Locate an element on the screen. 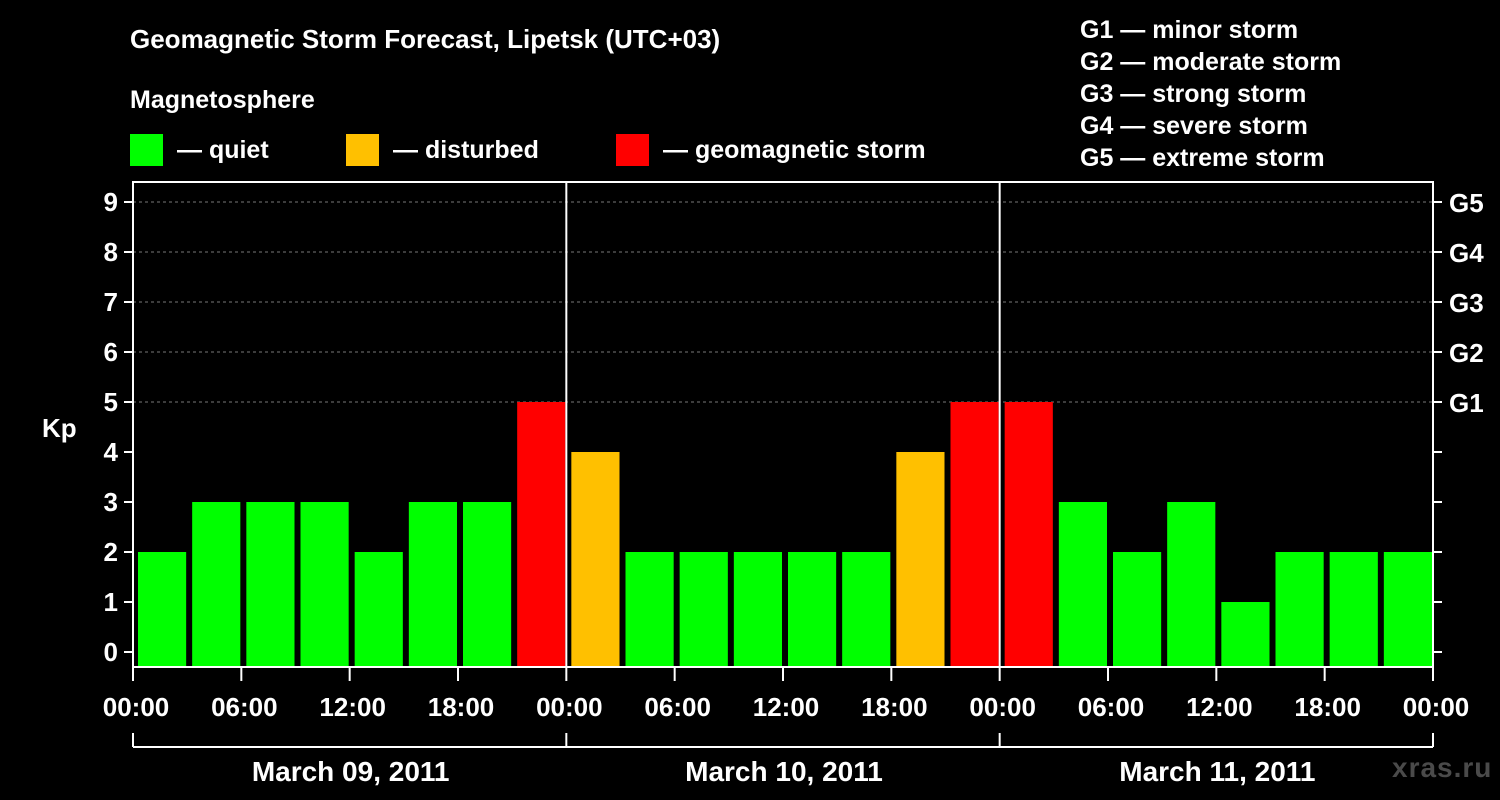 The image size is (1500, 800). legend-item-quiet: — quiet is located at coordinates (199, 150).